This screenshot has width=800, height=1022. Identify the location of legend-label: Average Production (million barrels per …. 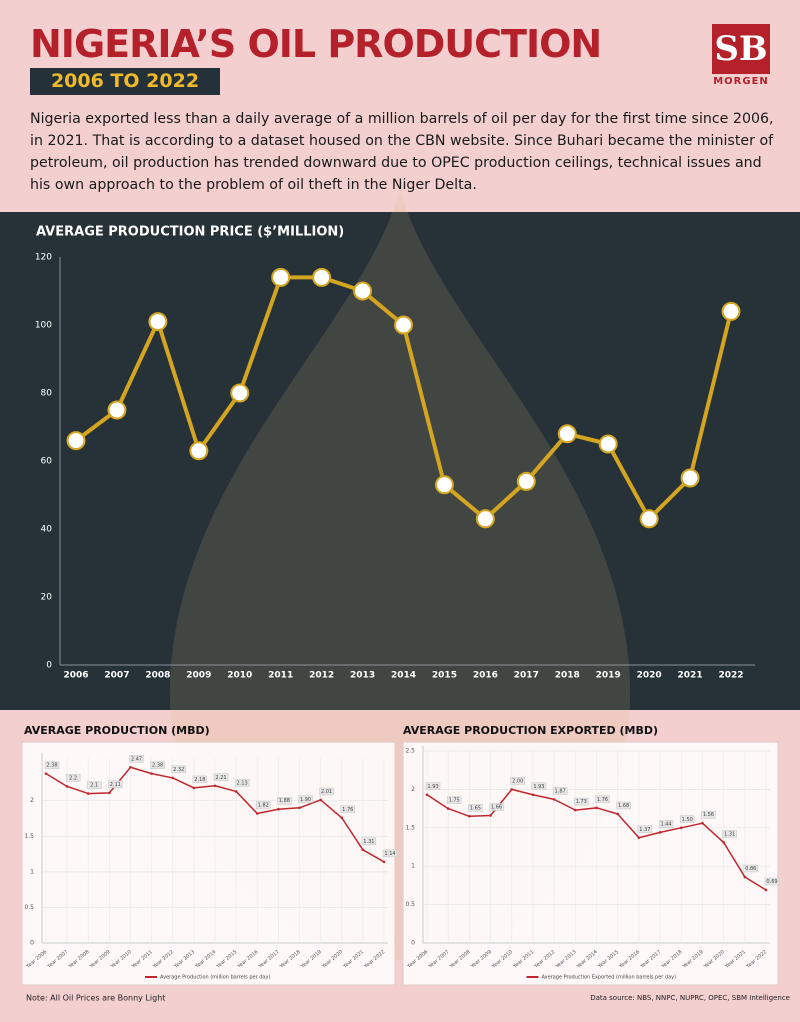
(215, 978).